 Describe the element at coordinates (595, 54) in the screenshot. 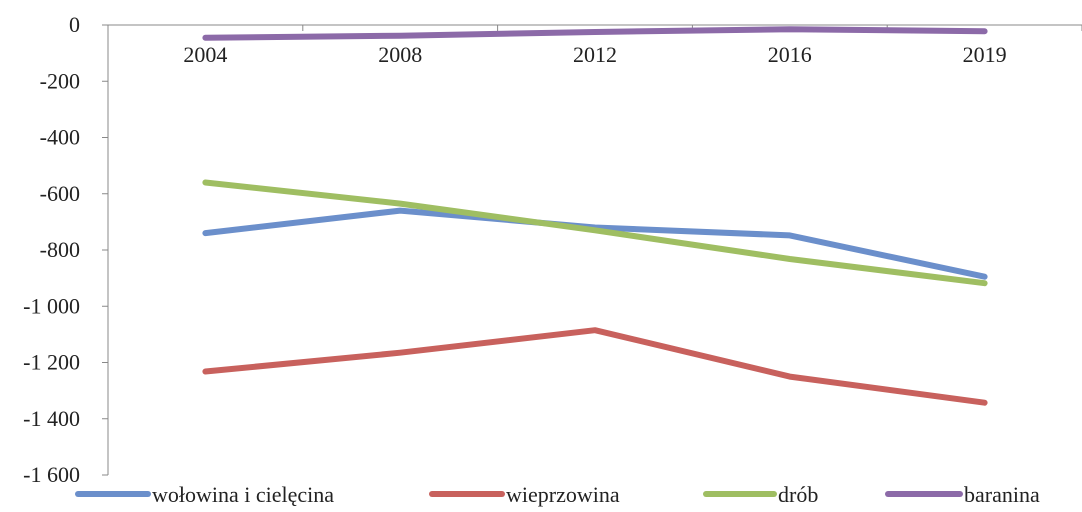

I see `x-tick-label: 2012` at that location.